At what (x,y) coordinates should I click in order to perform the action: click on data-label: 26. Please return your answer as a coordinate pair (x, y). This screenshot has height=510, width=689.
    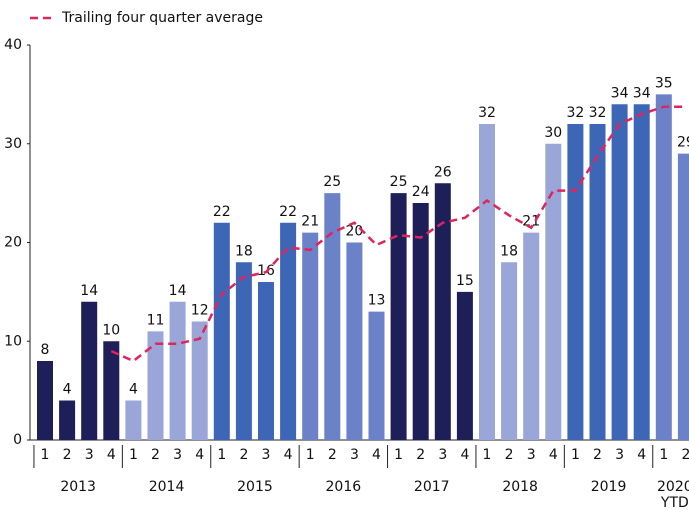
    Looking at the image, I should click on (443, 172).